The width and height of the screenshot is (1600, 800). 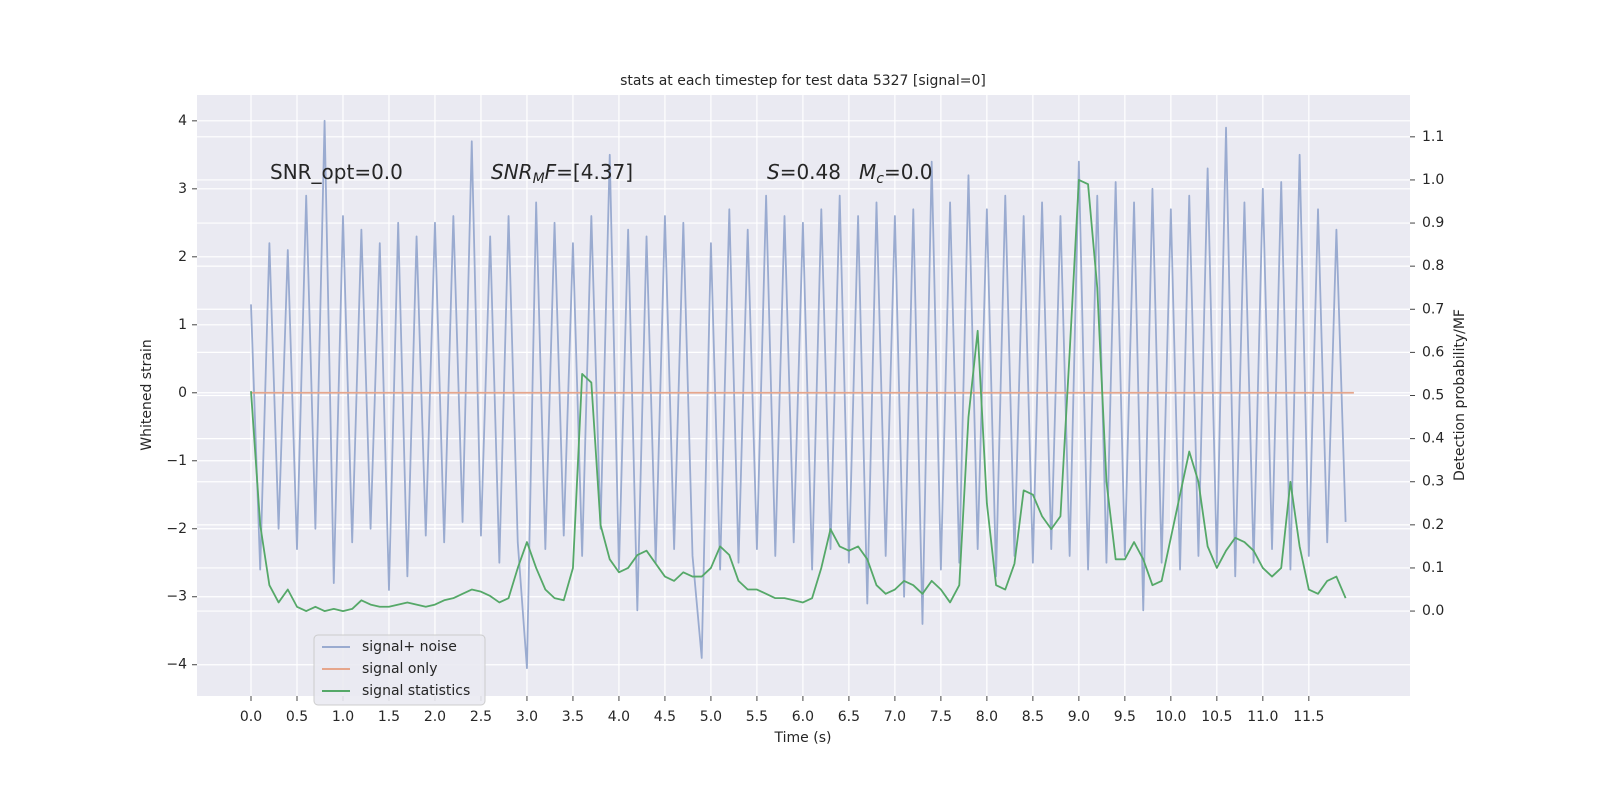 What do you see at coordinates (757, 717) in the screenshot?
I see `x-tick-label: 5.5` at bounding box center [757, 717].